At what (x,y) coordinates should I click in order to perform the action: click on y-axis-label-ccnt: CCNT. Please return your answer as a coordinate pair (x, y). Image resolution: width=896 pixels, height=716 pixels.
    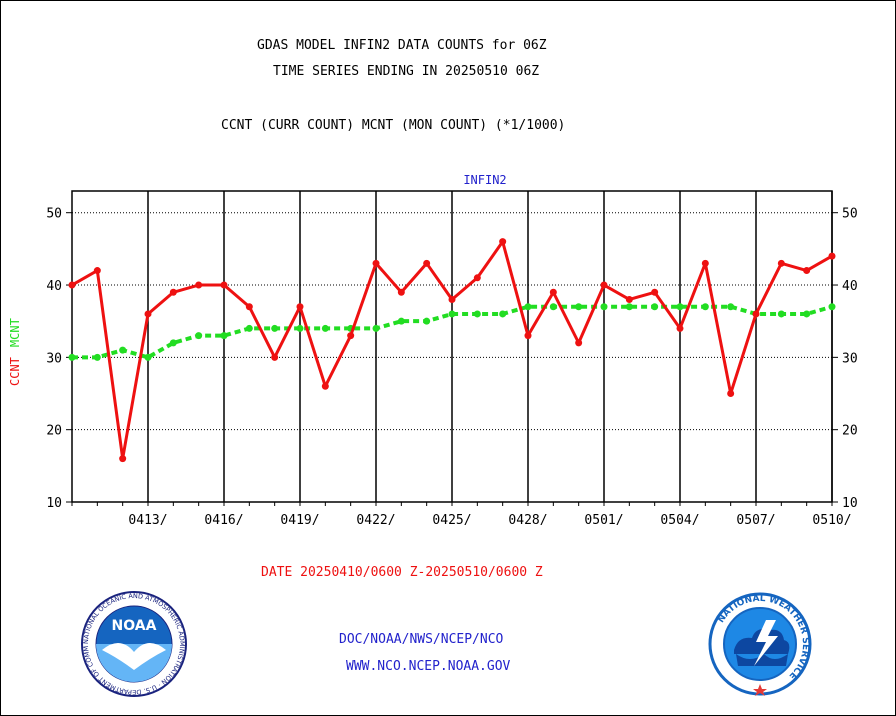
    Looking at the image, I should click on (15, 371).